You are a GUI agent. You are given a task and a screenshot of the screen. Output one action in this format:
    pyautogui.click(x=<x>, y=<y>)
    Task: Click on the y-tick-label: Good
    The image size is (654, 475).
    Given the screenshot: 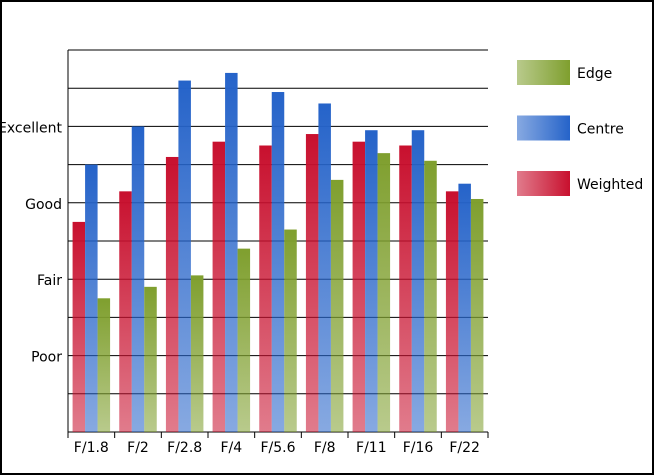 What is the action you would take?
    pyautogui.click(x=43, y=205)
    